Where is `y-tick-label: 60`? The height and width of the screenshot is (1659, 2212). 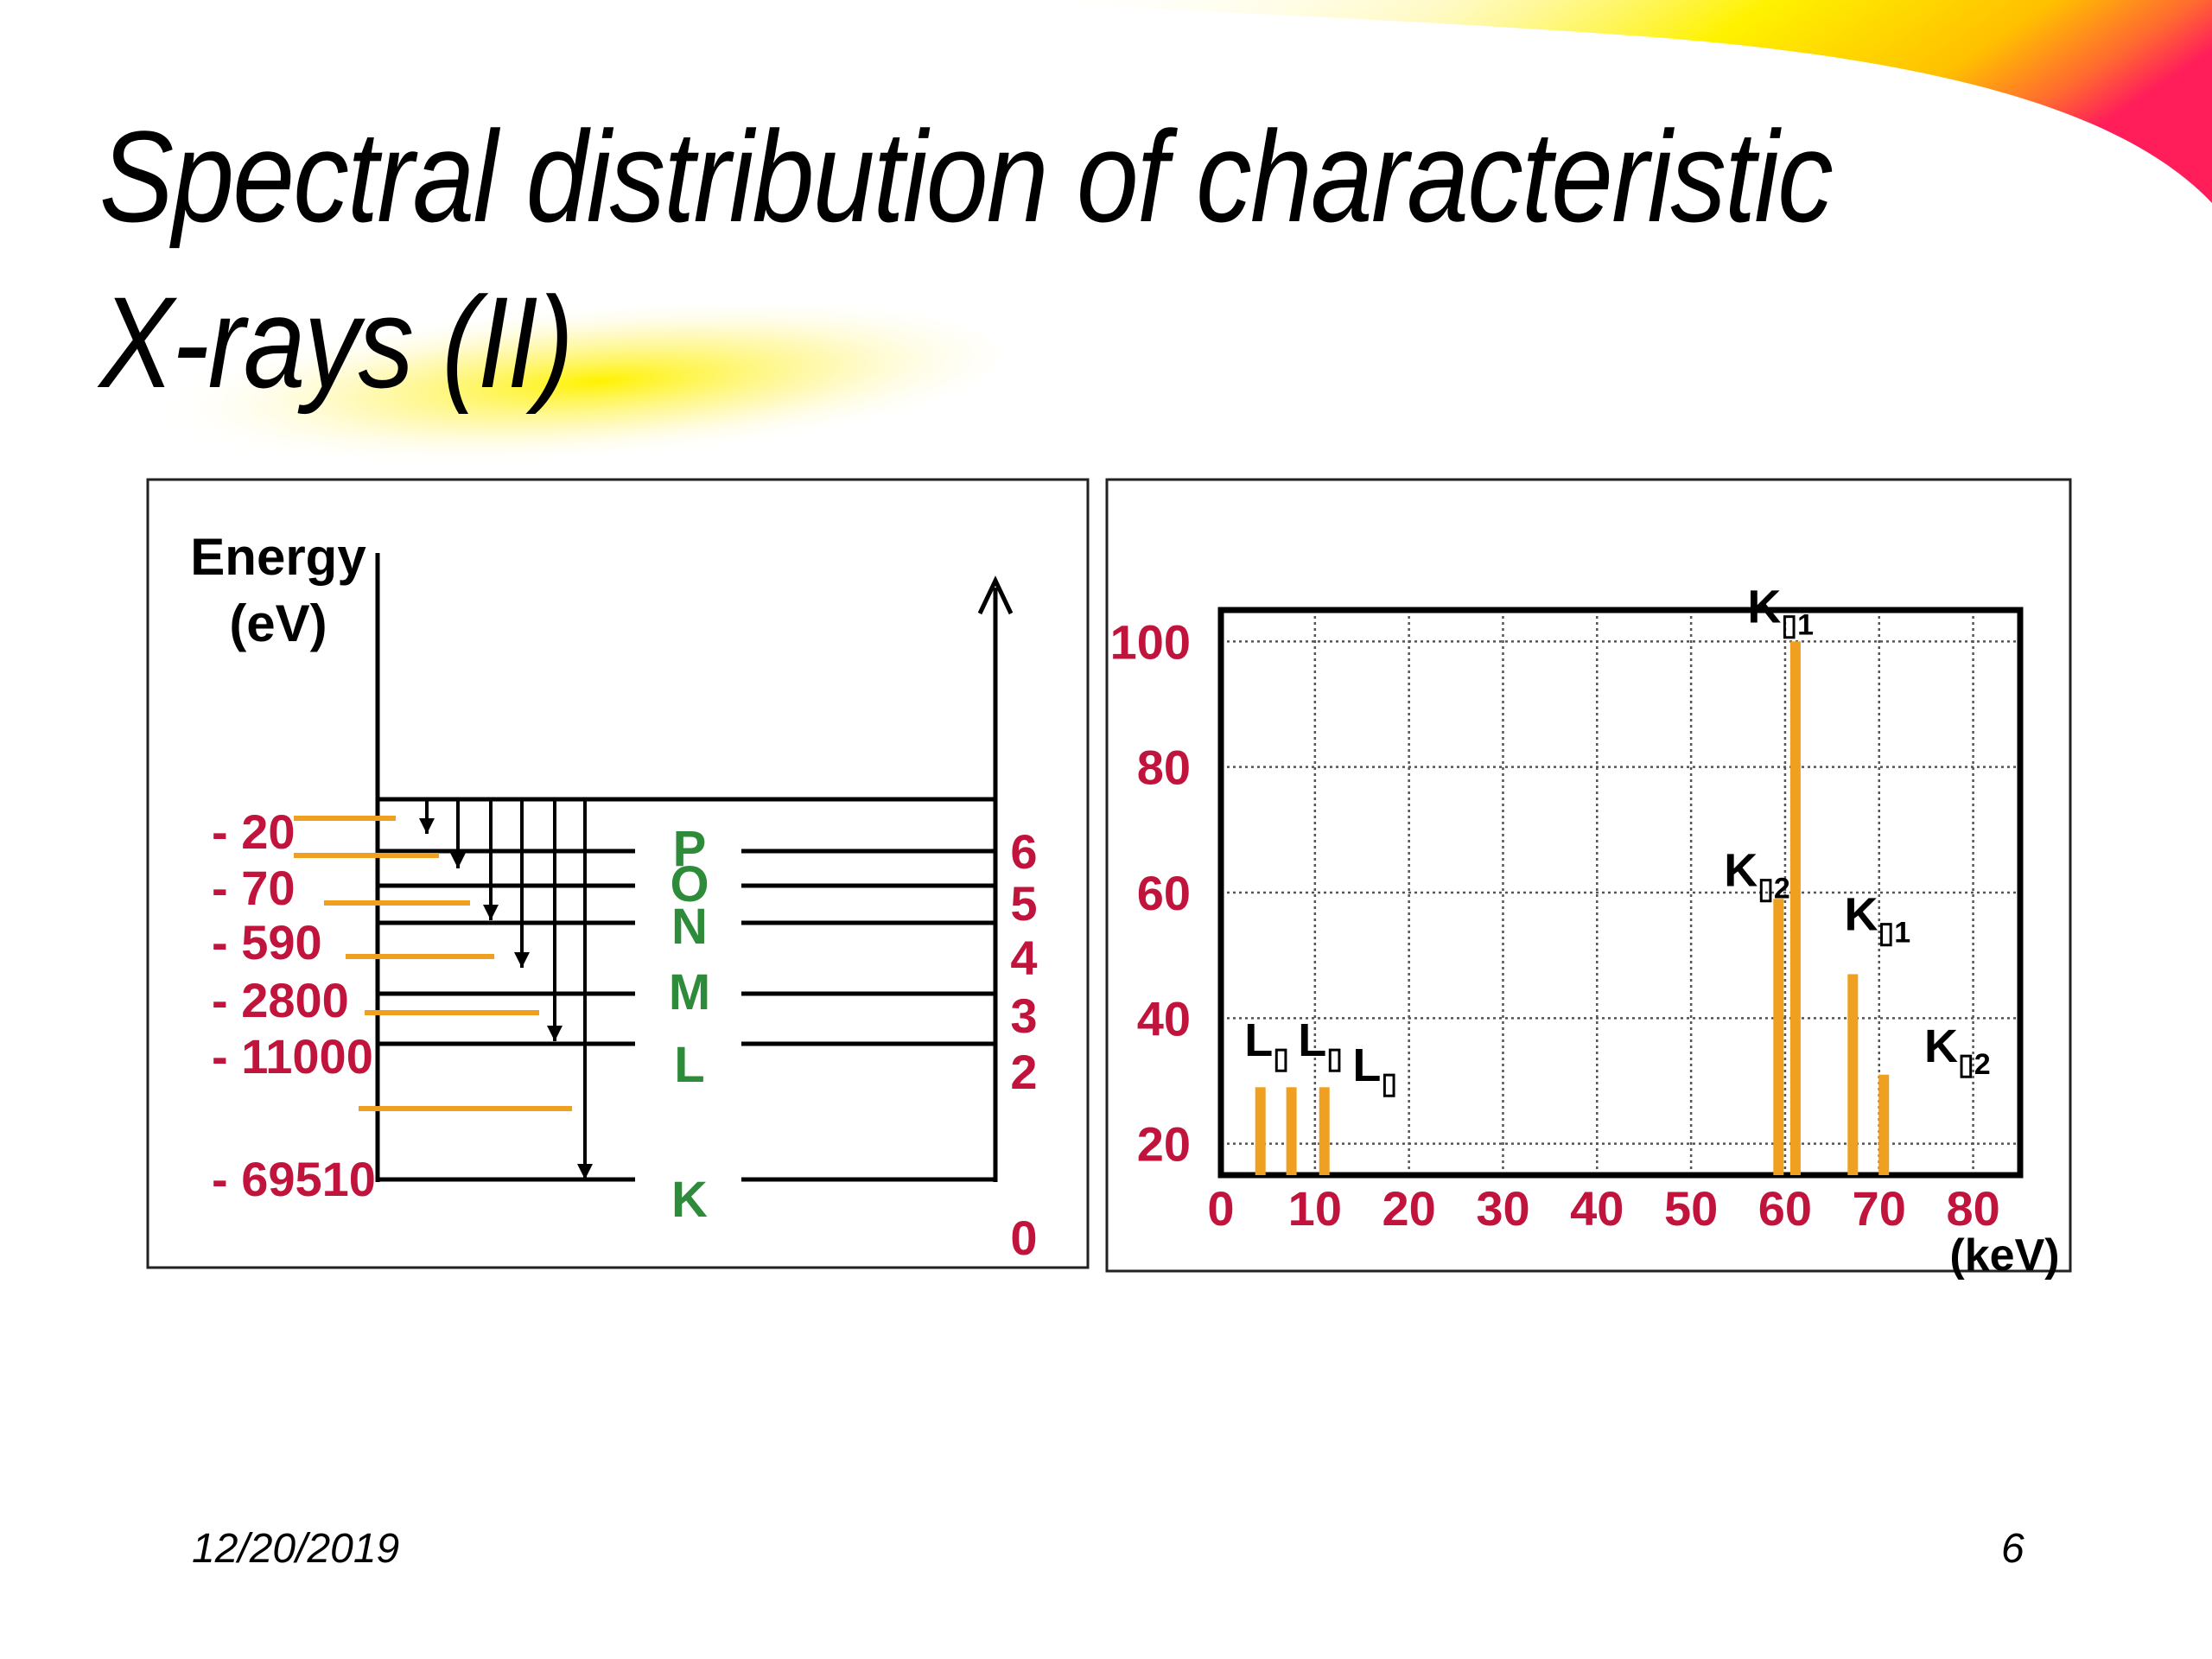
y-tick-label: 60 is located at coordinates (1164, 893).